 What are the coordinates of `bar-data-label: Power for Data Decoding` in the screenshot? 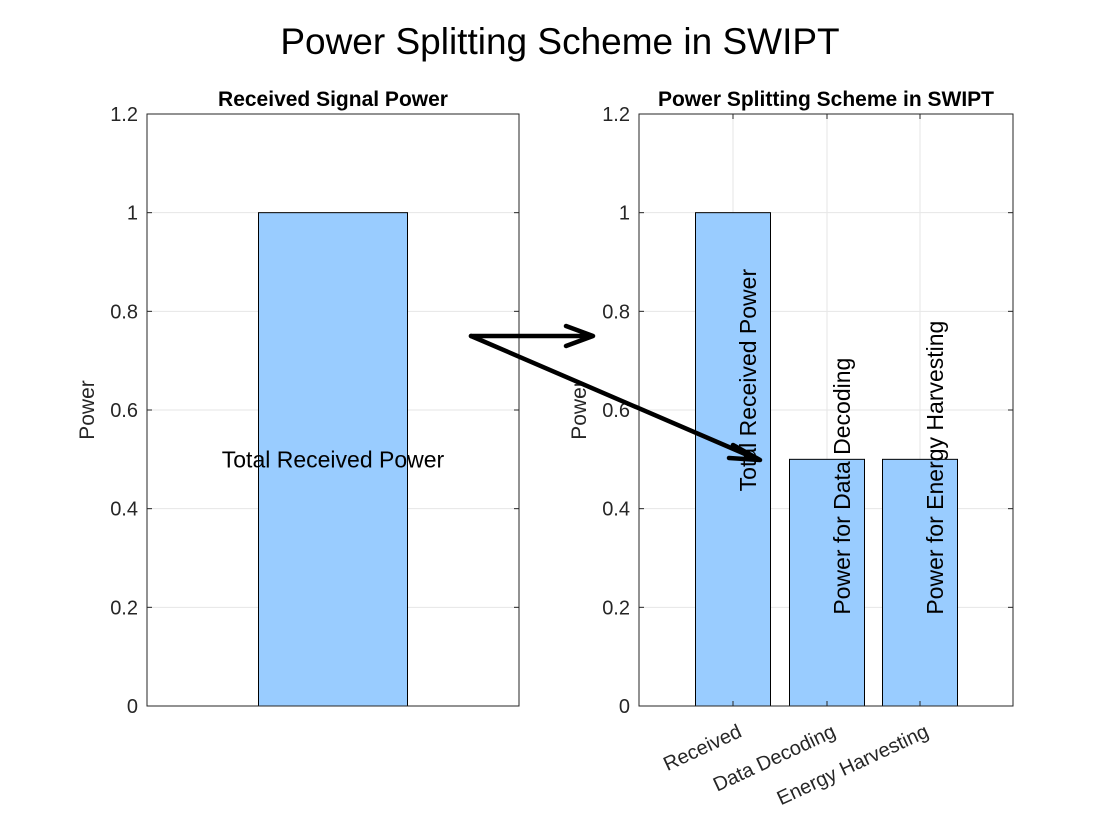 It's located at (842, 486).